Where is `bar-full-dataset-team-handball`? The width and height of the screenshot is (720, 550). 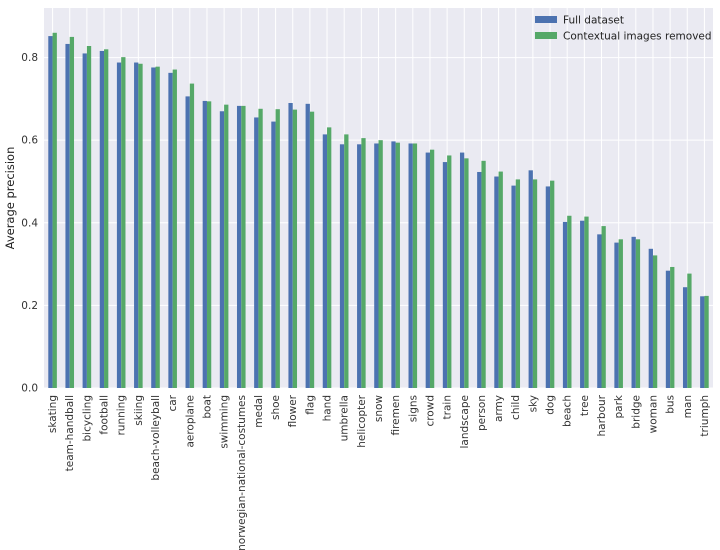
bar-full-dataset-team-handball is located at coordinates (67, 215).